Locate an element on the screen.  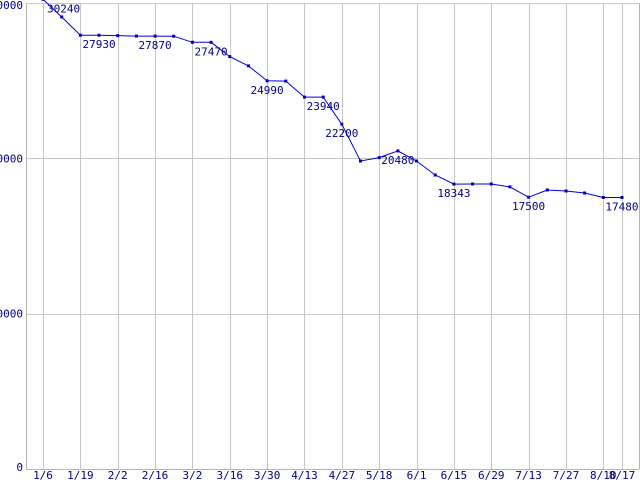
data-point-label: 27870 is located at coordinates (154, 45).